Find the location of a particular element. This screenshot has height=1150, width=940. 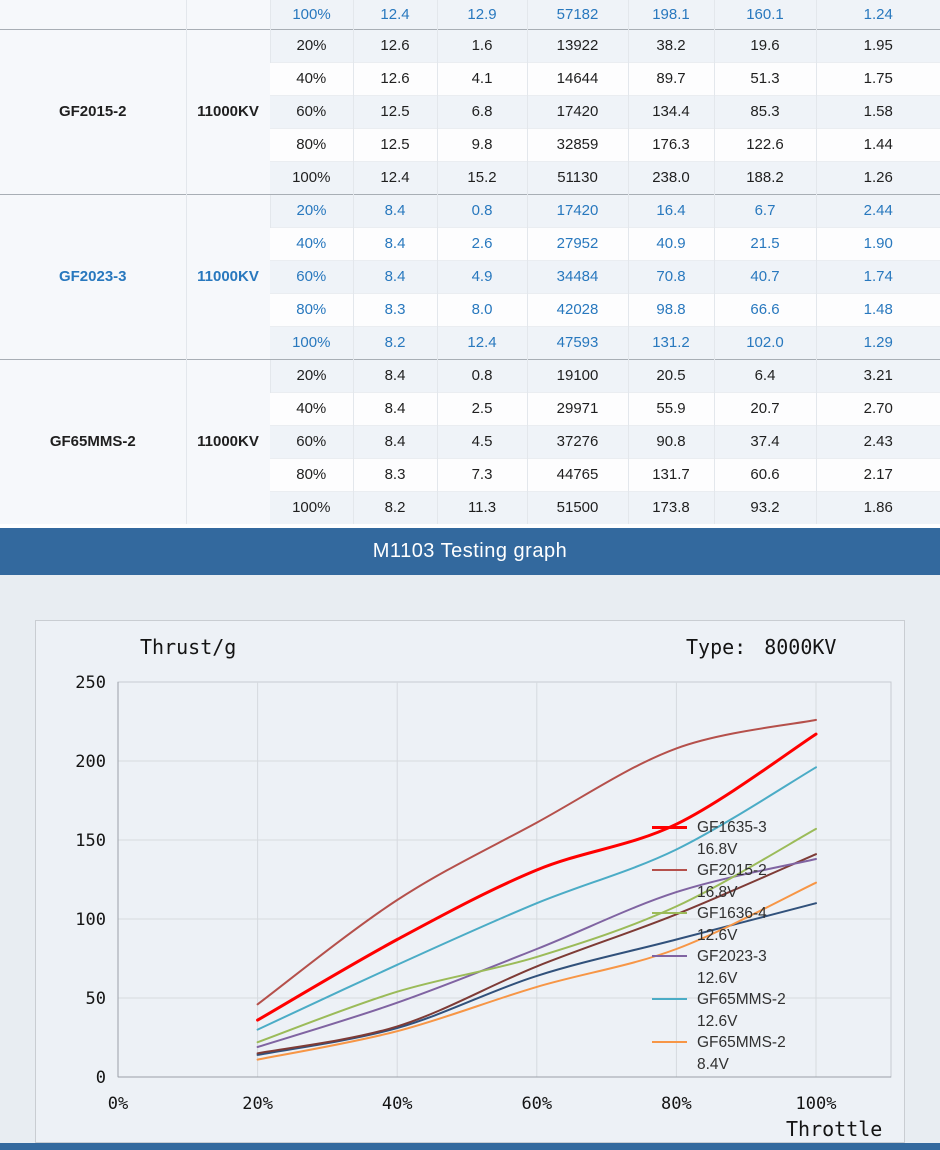

table-row: 80% 8.3 8.0 42028 98.8 66.6 1.48 is located at coordinates (470, 309).